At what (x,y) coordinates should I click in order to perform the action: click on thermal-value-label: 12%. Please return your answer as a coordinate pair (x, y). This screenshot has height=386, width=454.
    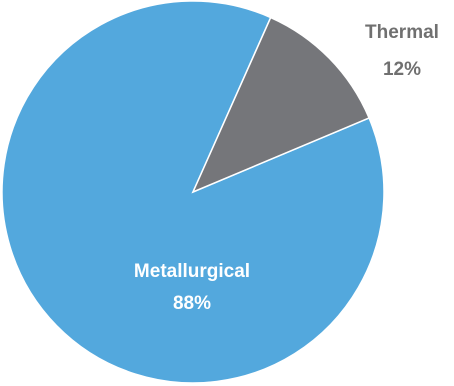
    Looking at the image, I should click on (402, 69).